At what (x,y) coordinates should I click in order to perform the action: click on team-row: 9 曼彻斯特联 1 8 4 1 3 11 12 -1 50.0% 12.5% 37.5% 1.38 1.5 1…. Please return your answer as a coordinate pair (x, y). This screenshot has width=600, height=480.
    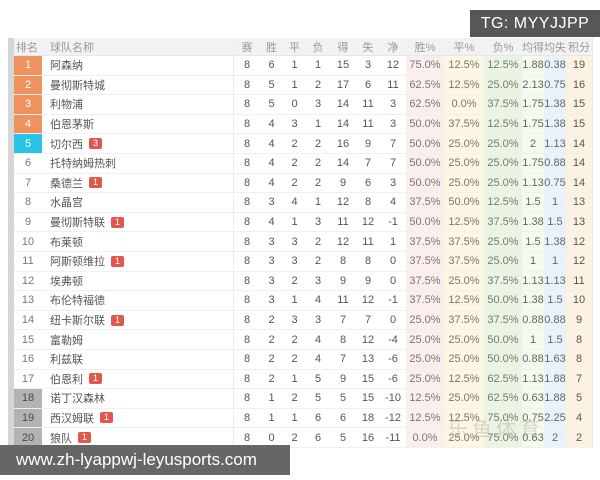
    Looking at the image, I should click on (300, 222).